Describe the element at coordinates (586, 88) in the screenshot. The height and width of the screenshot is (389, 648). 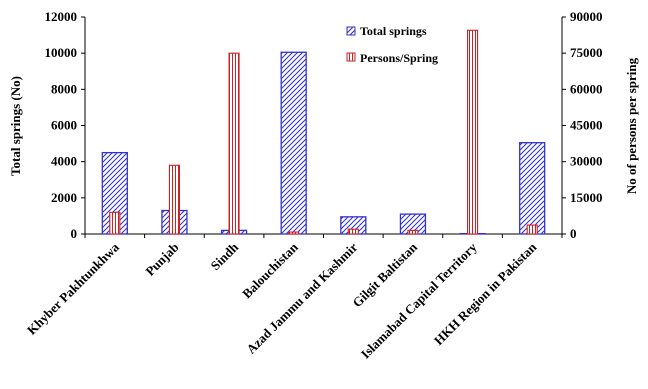
I see `right-tick-label: 60000` at that location.